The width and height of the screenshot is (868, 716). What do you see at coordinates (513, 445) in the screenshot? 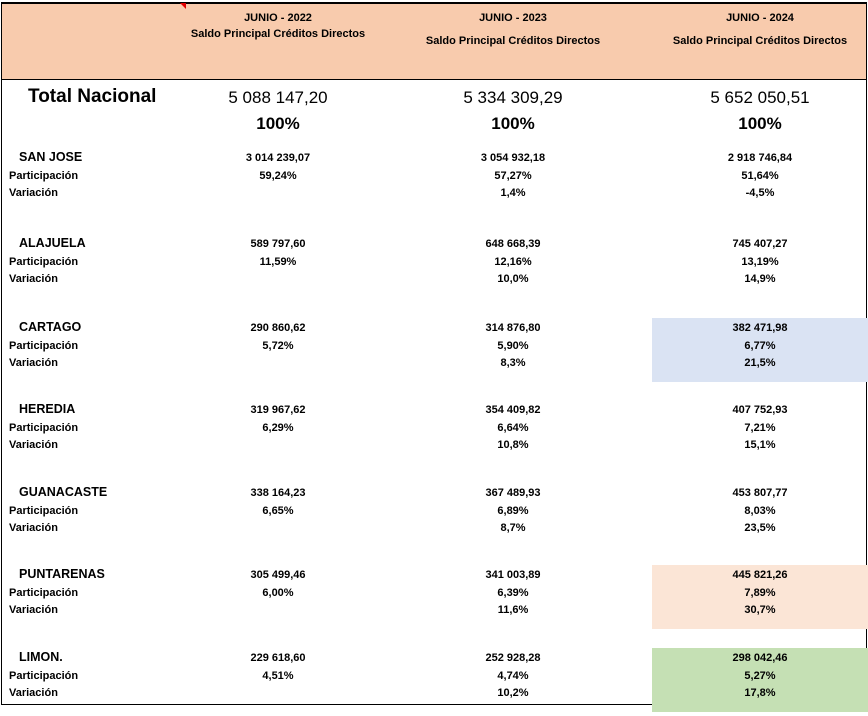
I see `variation-value-2023: 10,8%` at bounding box center [513, 445].